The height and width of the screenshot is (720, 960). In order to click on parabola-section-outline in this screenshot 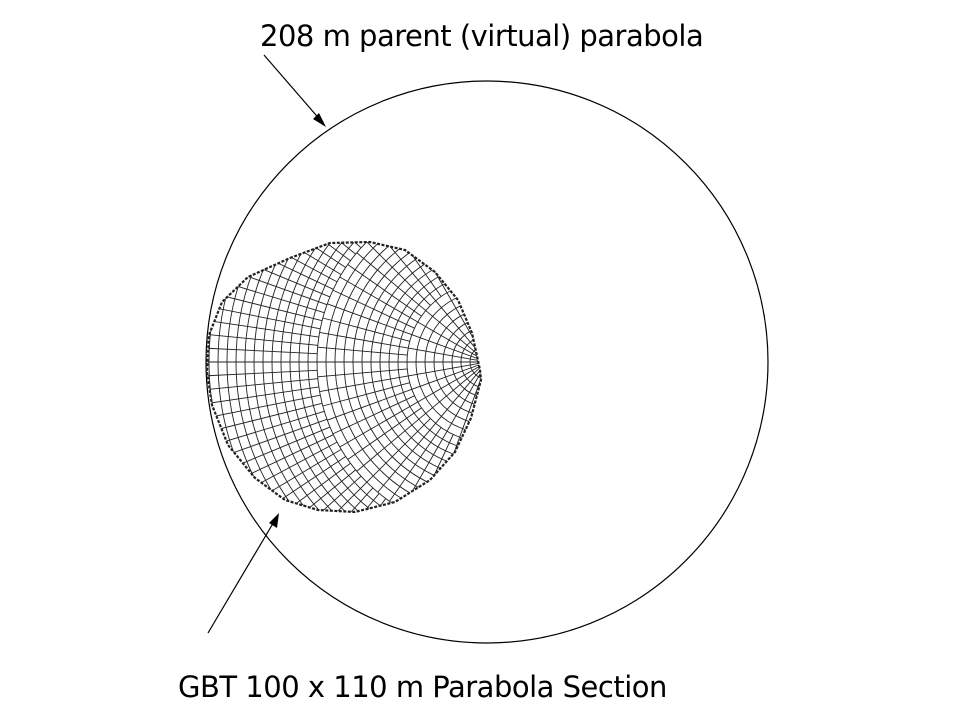, I will do `click(344, 377)`.